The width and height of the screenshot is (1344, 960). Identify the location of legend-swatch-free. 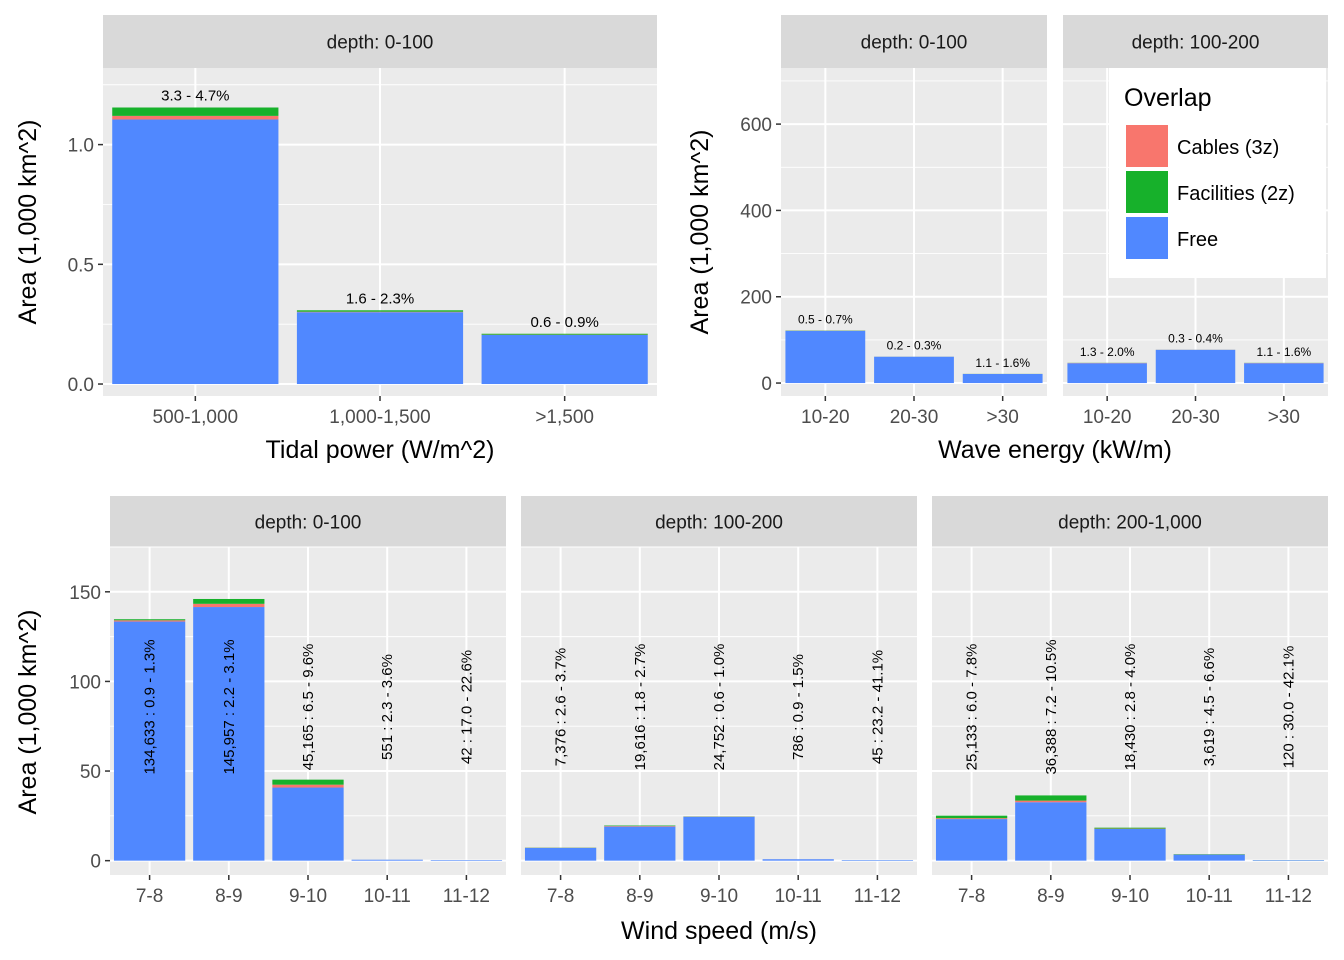
(1147, 238).